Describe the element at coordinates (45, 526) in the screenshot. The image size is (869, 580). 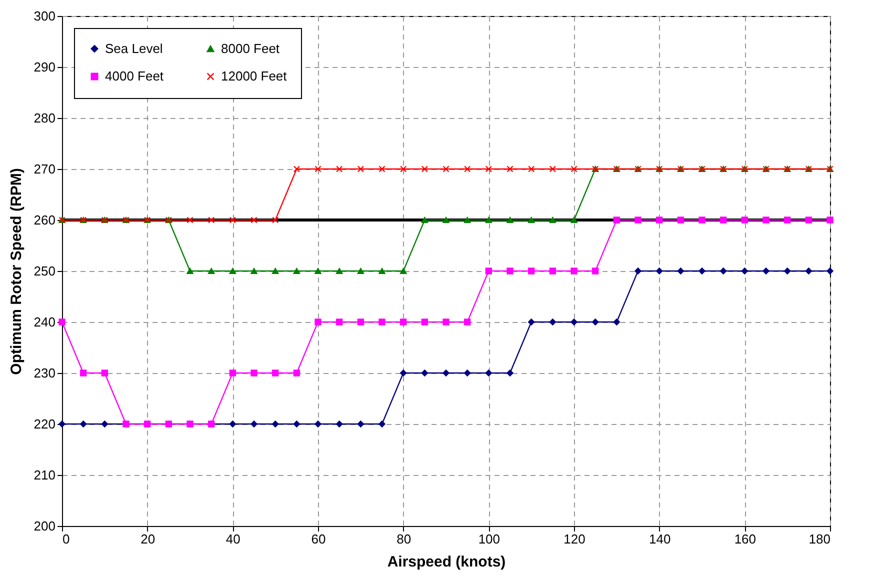
I see `y-tick-label: 200` at that location.